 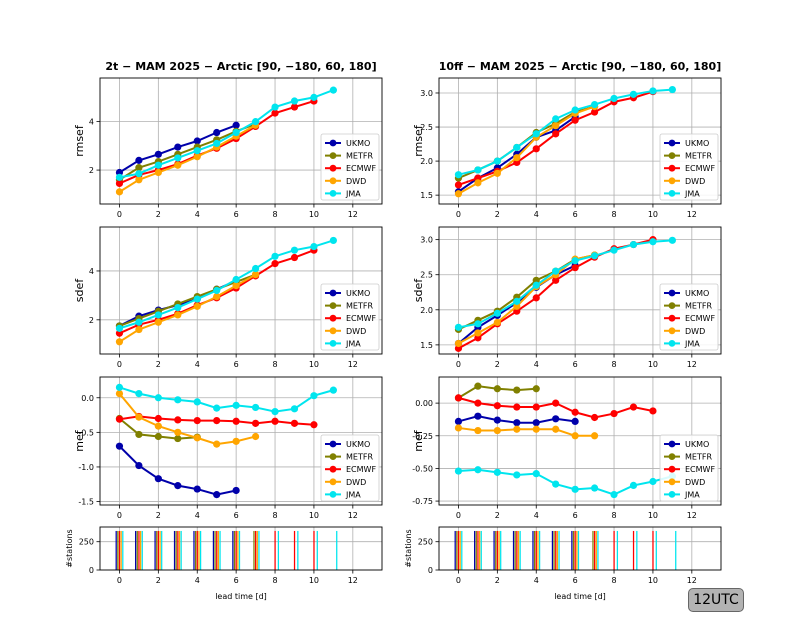 What do you see at coordinates (136, 550) in the screenshot?
I see `bar-ukmo` at bounding box center [136, 550].